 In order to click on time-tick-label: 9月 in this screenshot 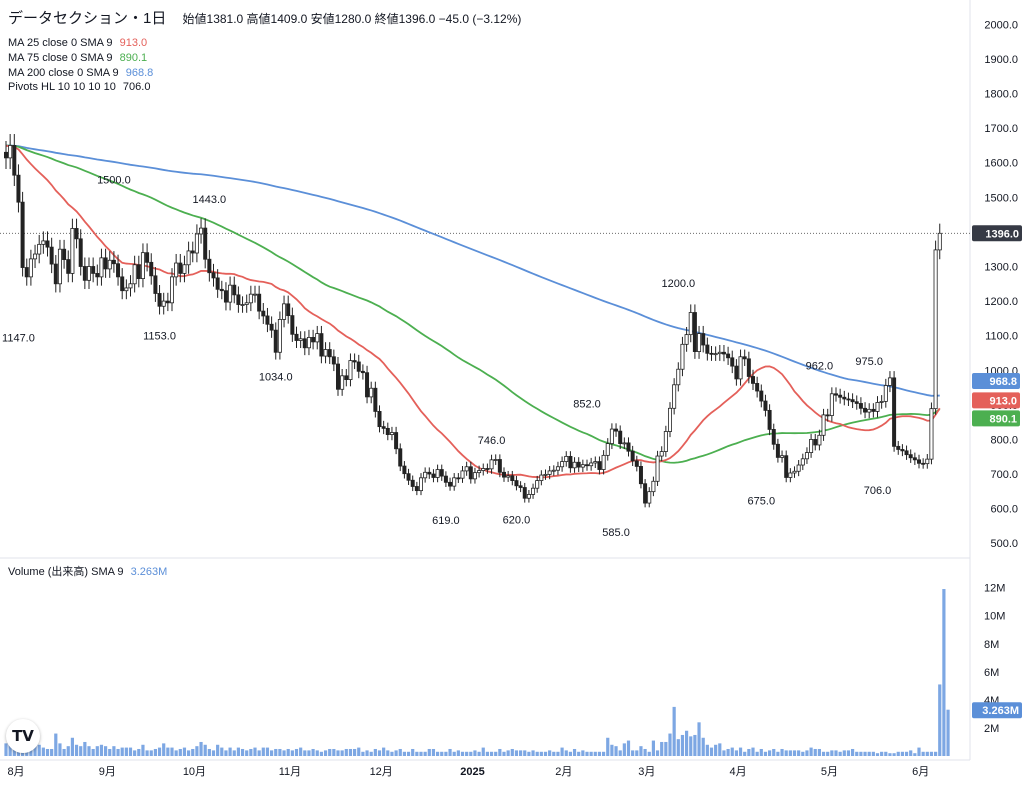, I will do `click(107, 772)`.